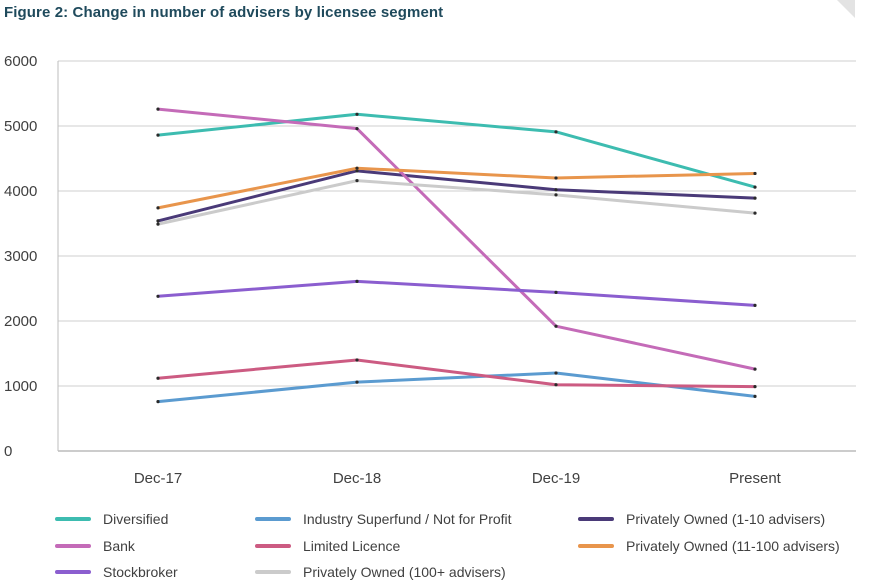 The image size is (873, 586). I want to click on y-tick-label: 2000, so click(20, 321).